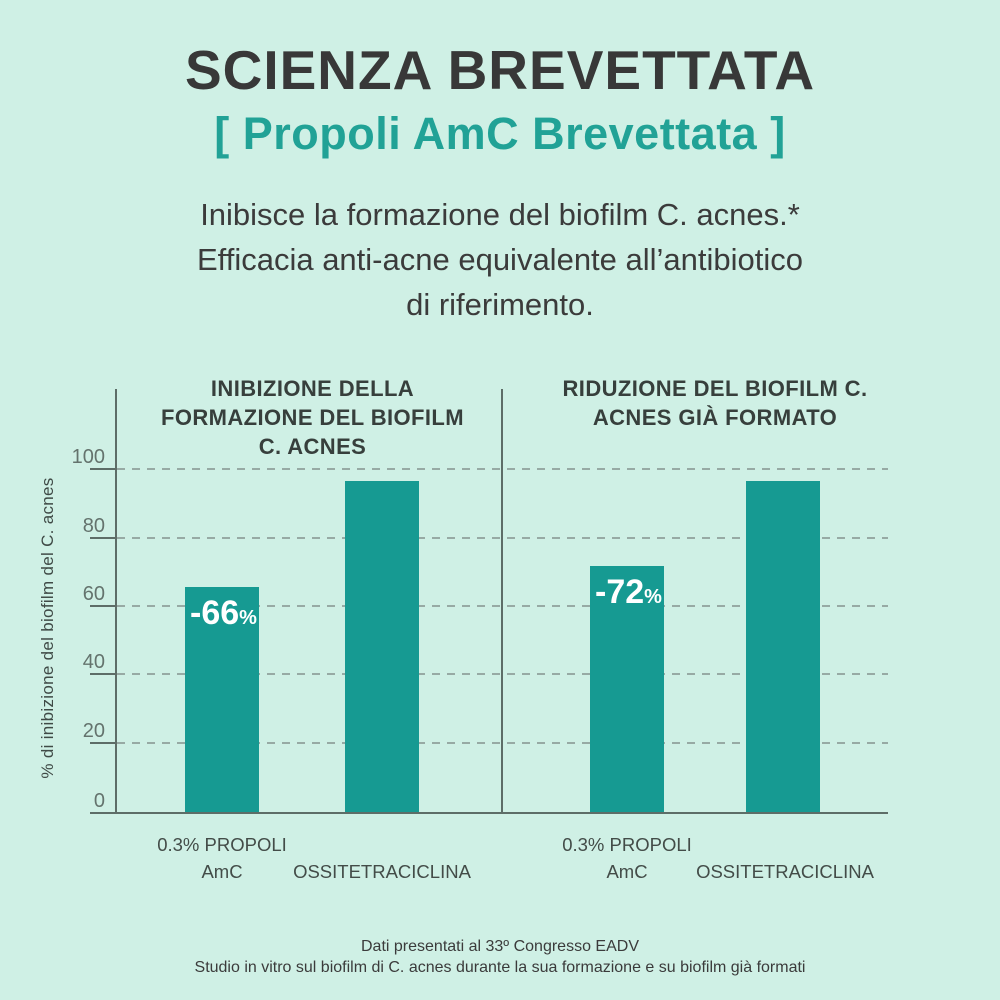  I want to click on bar-value-label-right: -72%, so click(628, 592).